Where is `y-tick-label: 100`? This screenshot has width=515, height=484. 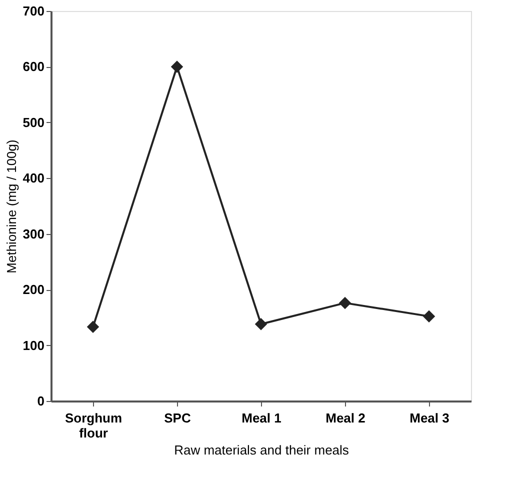
y-tick-label: 100 is located at coordinates (33, 345).